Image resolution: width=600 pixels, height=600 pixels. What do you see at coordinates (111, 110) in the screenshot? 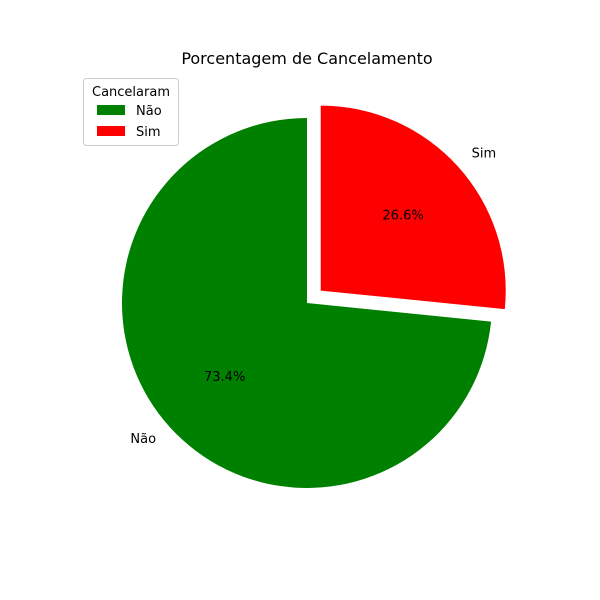
I see `legend-swatch-nao` at bounding box center [111, 110].